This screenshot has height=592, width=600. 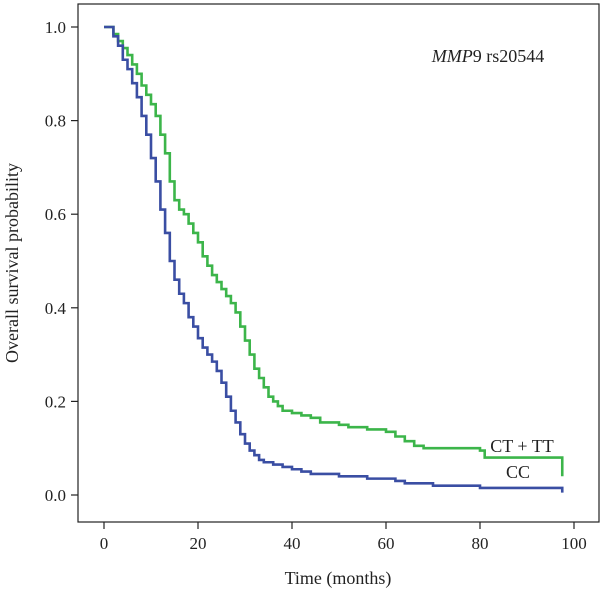 What do you see at coordinates (480, 543) in the screenshot?
I see `x-tick-label: 80` at bounding box center [480, 543].